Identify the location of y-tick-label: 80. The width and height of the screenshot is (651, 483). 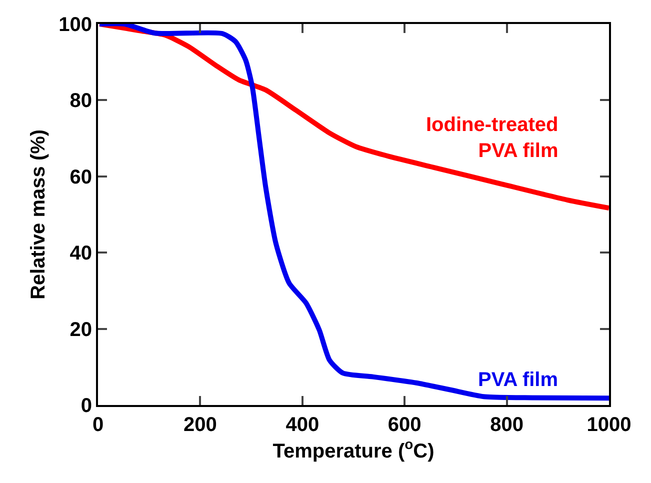
(81, 101).